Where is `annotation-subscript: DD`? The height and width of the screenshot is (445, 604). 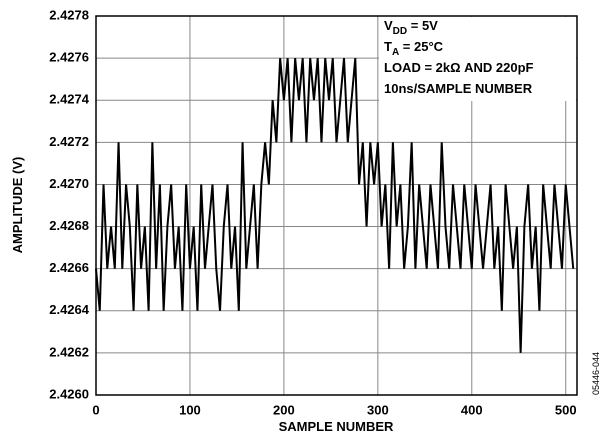 annotation-subscript: DD is located at coordinates (400, 31).